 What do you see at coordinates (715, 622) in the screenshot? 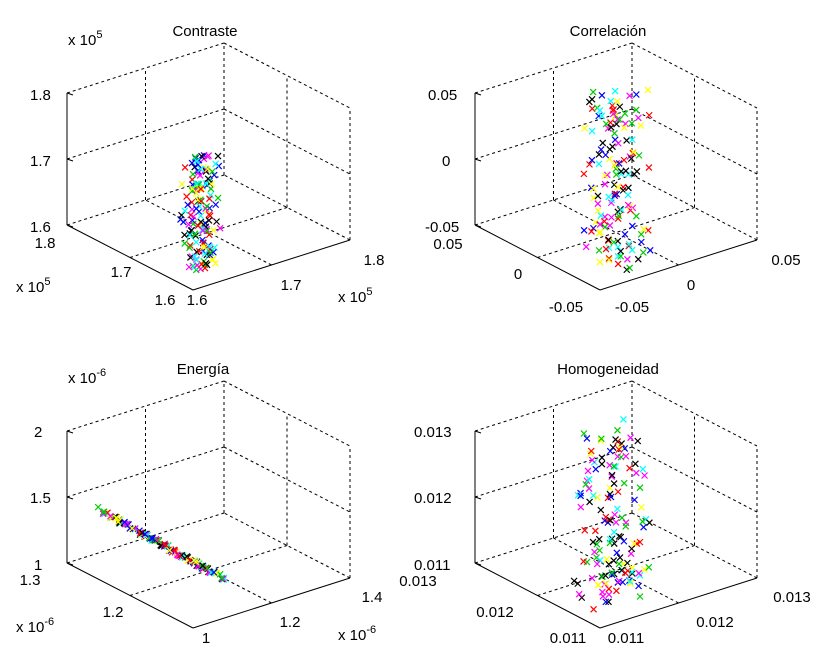
I see `x-tick-label: 0.012` at bounding box center [715, 622].